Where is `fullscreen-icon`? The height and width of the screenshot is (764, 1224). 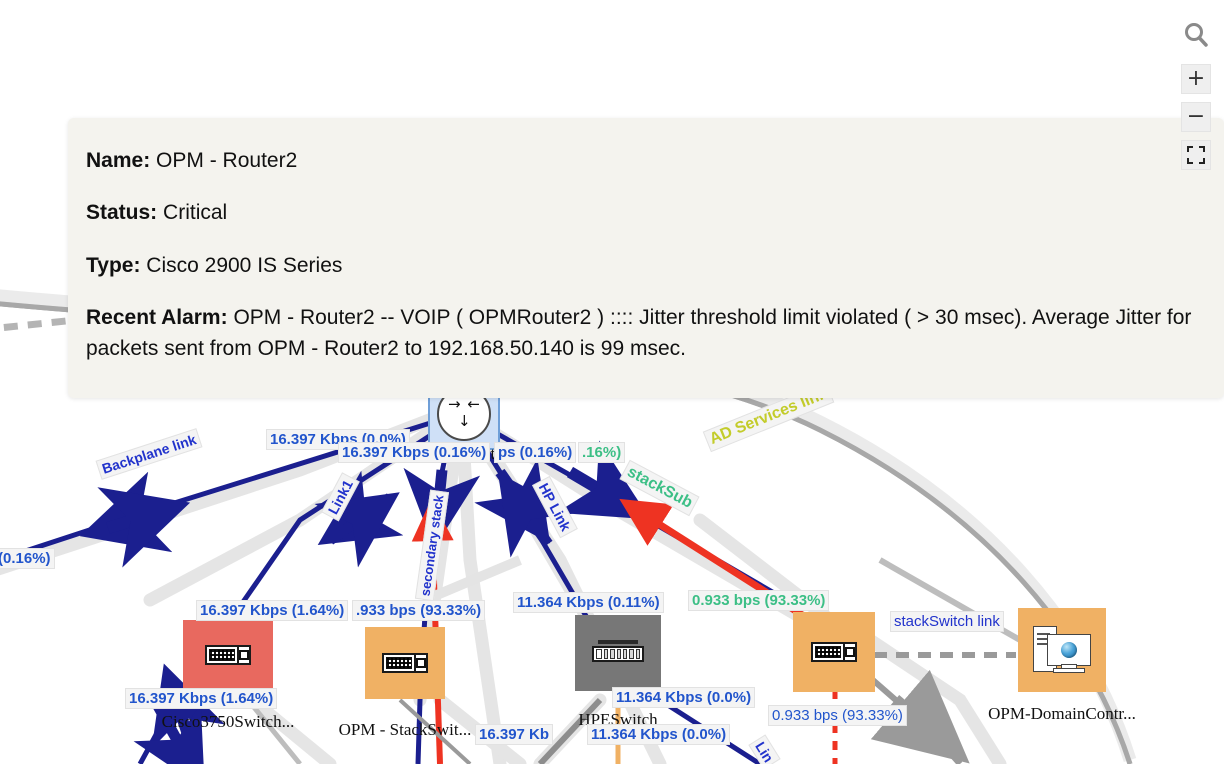 fullscreen-icon is located at coordinates (1196, 155).